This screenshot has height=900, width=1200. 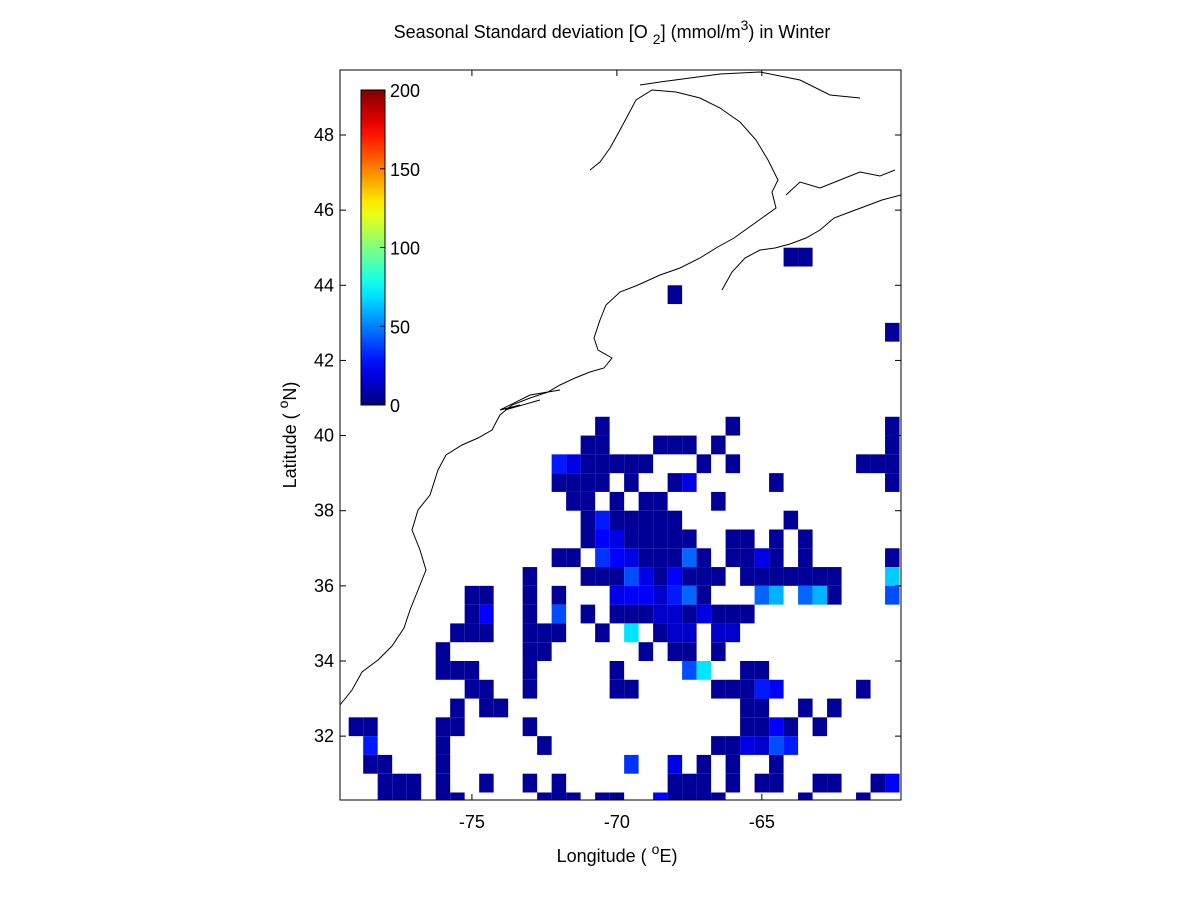 I want to click on colorbar-tick-label: 0, so click(x=395, y=406).